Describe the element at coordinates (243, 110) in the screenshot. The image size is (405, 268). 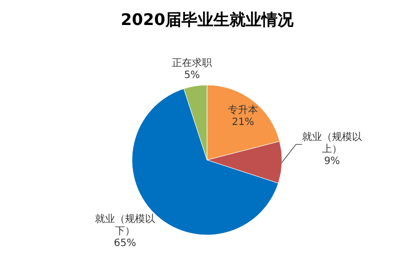
I see `slice-label: 专升本` at that location.